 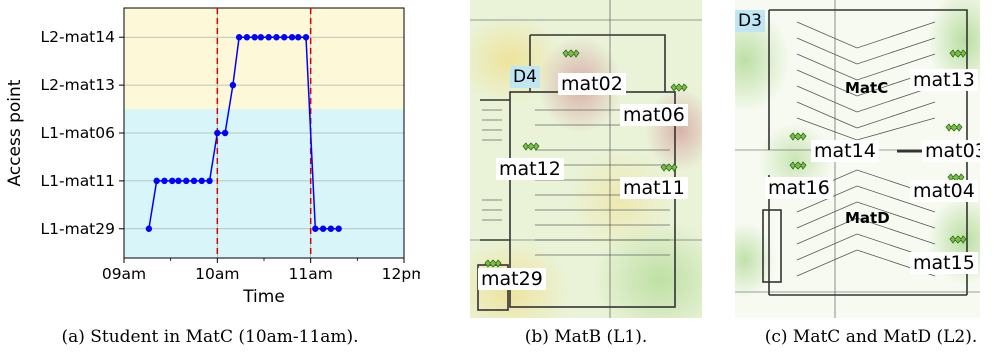 I want to click on y-tick-label: L1-mat06, so click(x=78, y=133).